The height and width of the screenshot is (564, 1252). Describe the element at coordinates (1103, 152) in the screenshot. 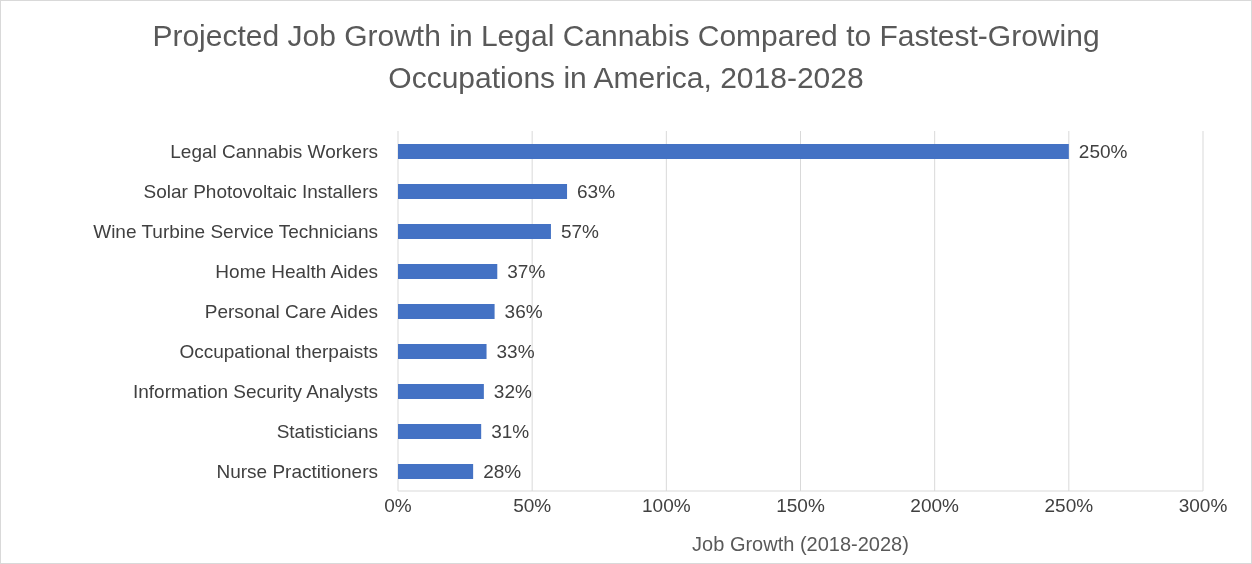

I see `data-label: 250%` at that location.